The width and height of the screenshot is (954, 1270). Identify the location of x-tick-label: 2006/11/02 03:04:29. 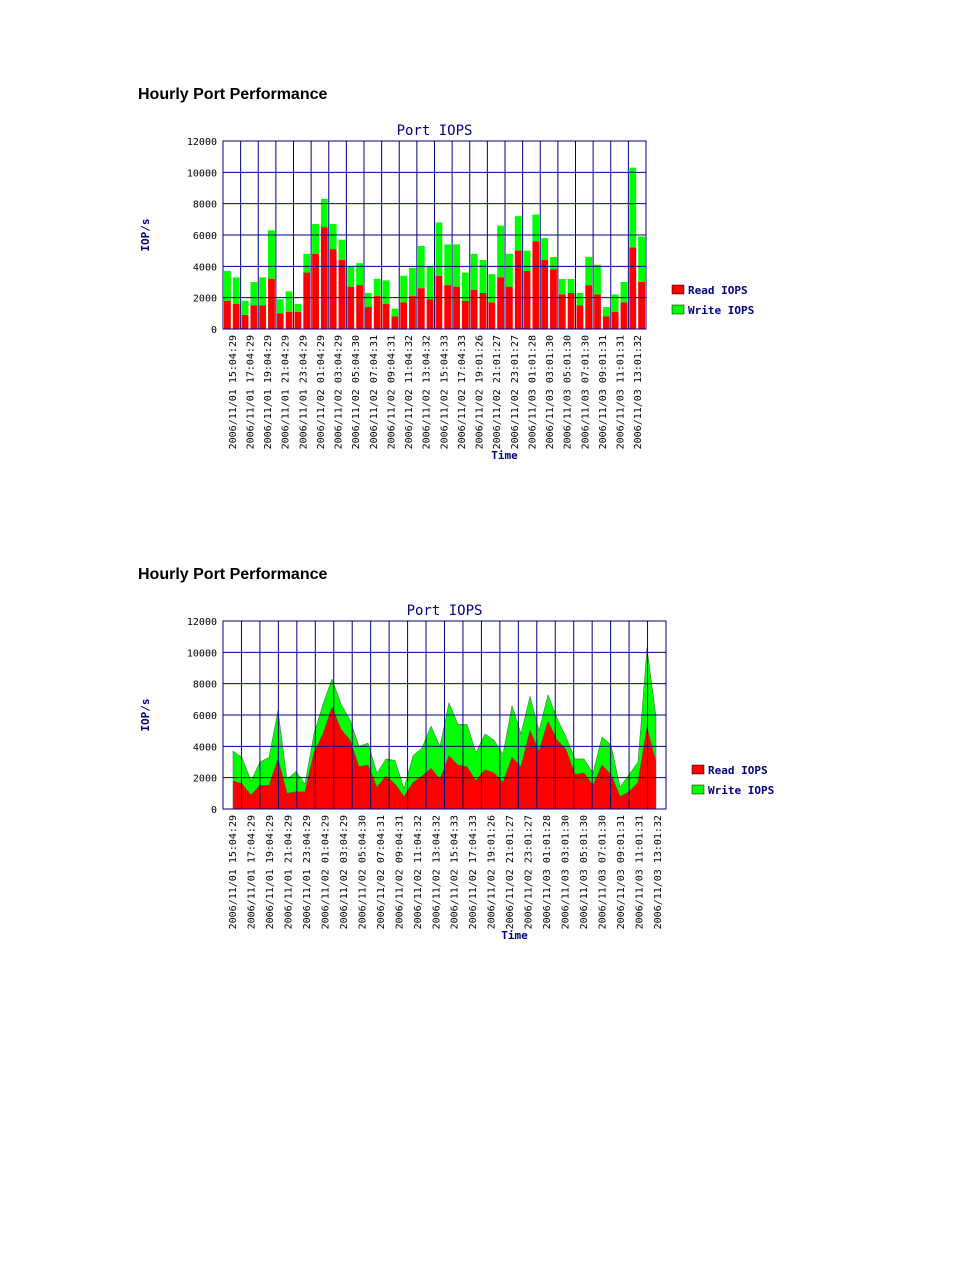
(339, 392).